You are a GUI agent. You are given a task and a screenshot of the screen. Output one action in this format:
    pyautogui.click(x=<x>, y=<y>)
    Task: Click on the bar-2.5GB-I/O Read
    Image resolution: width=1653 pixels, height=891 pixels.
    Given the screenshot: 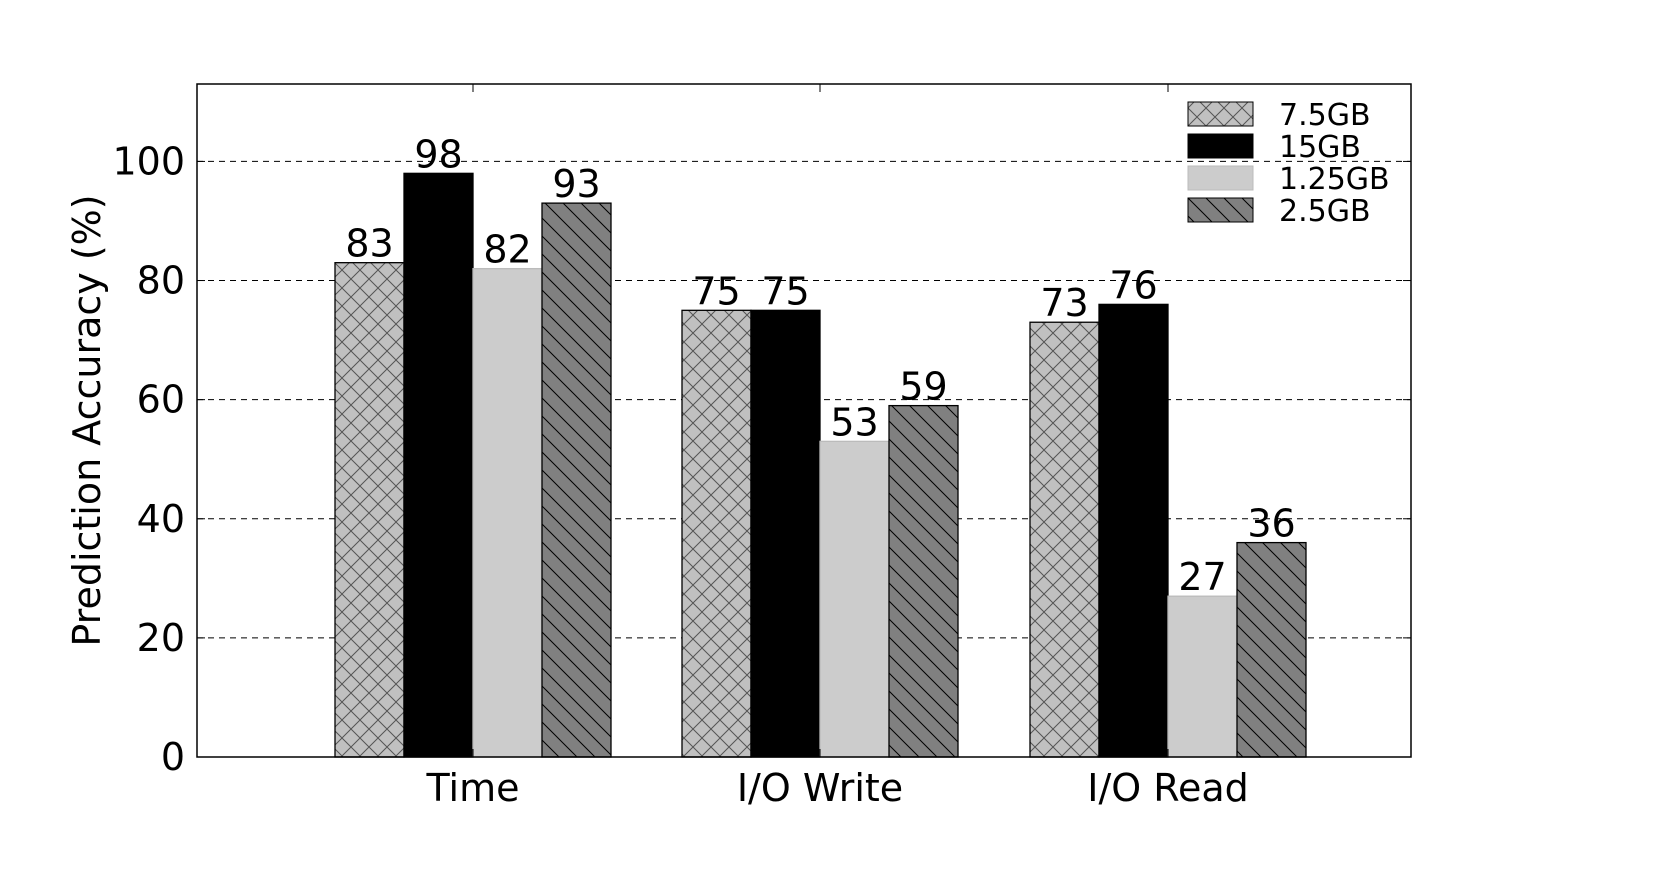 What is the action you would take?
    pyautogui.click(x=1271, y=649)
    